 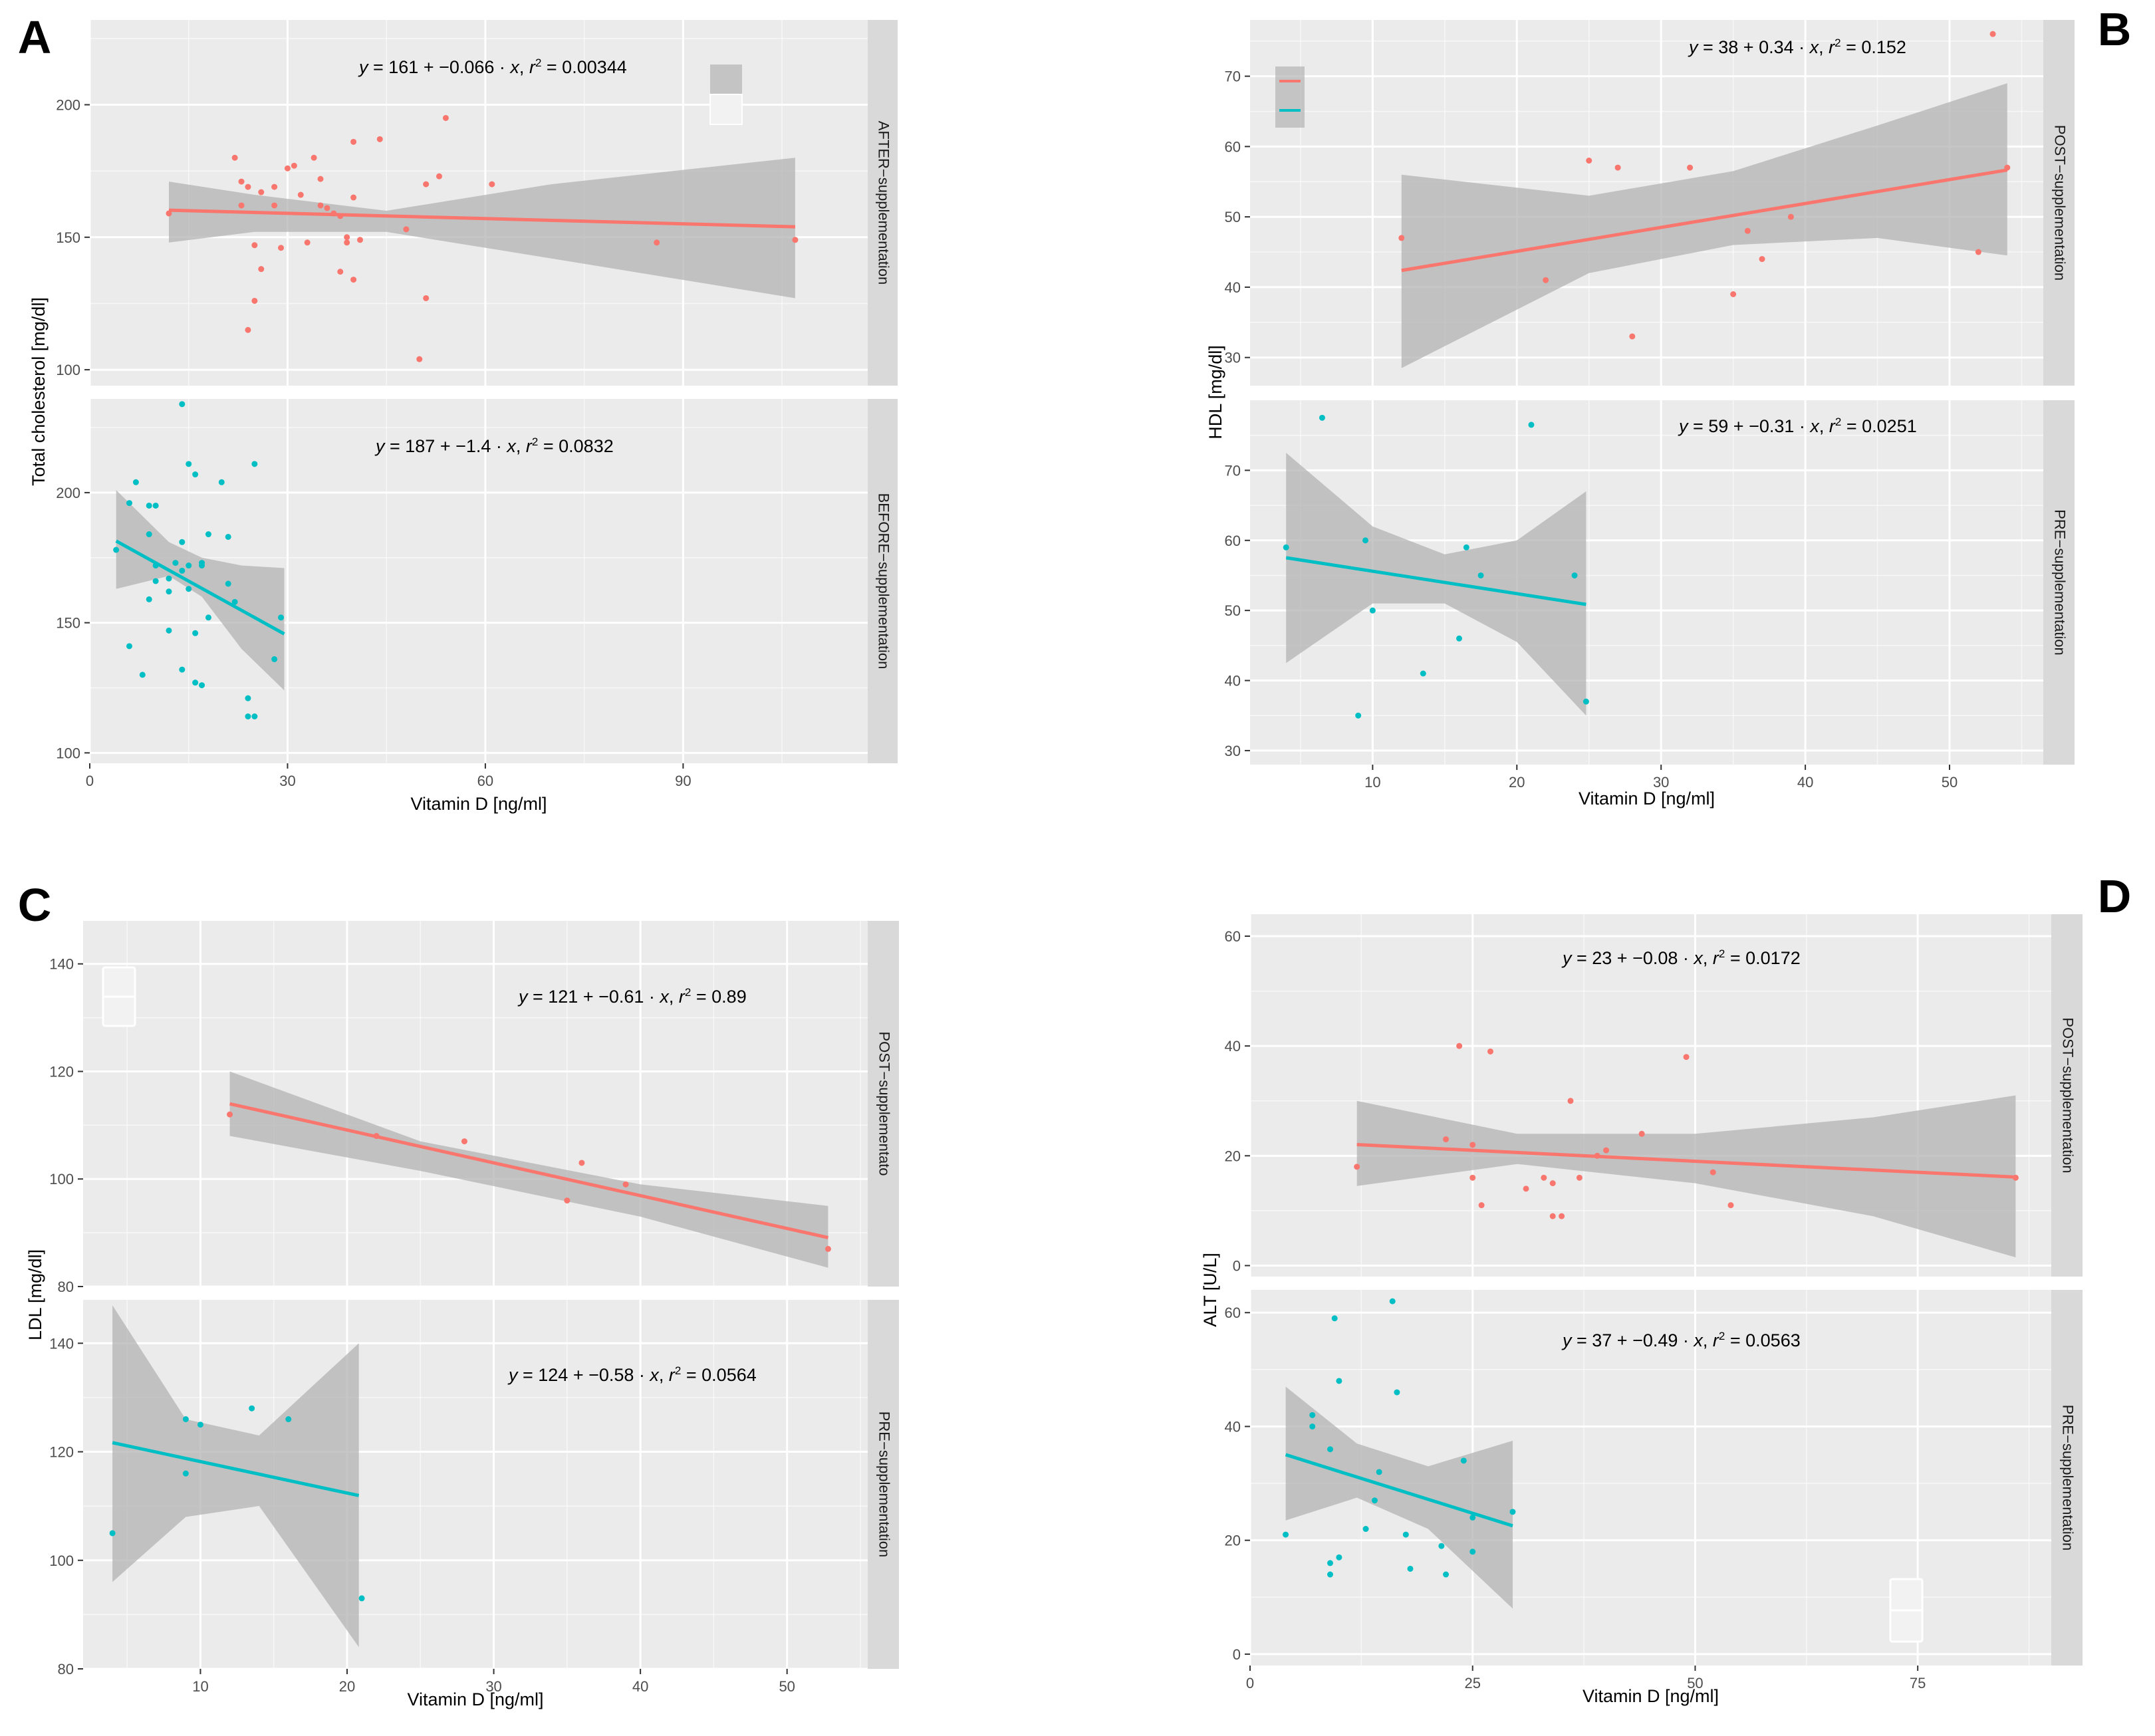 What do you see at coordinates (1661, 782) in the screenshot?
I see `x-tick-label: 30` at bounding box center [1661, 782].